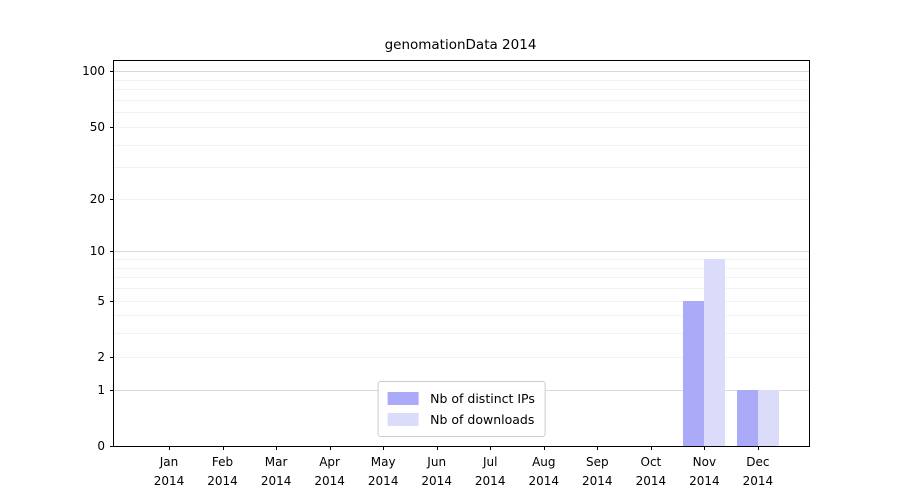 This screenshot has height=500, width=900. What do you see at coordinates (329, 471) in the screenshot?
I see `x-axis-tick-label: Apr 2014` at bounding box center [329, 471].